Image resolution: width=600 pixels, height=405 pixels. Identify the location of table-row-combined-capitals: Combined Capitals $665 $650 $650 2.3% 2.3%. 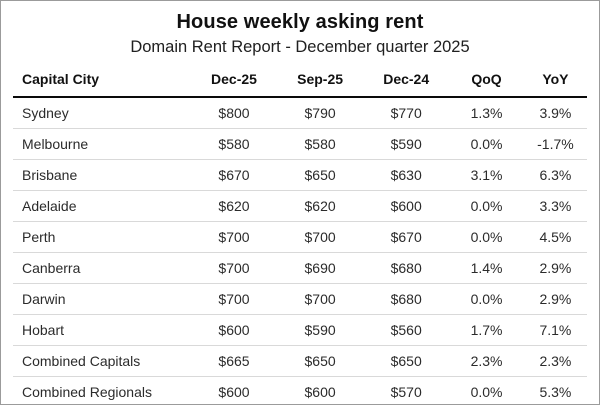
(300, 361).